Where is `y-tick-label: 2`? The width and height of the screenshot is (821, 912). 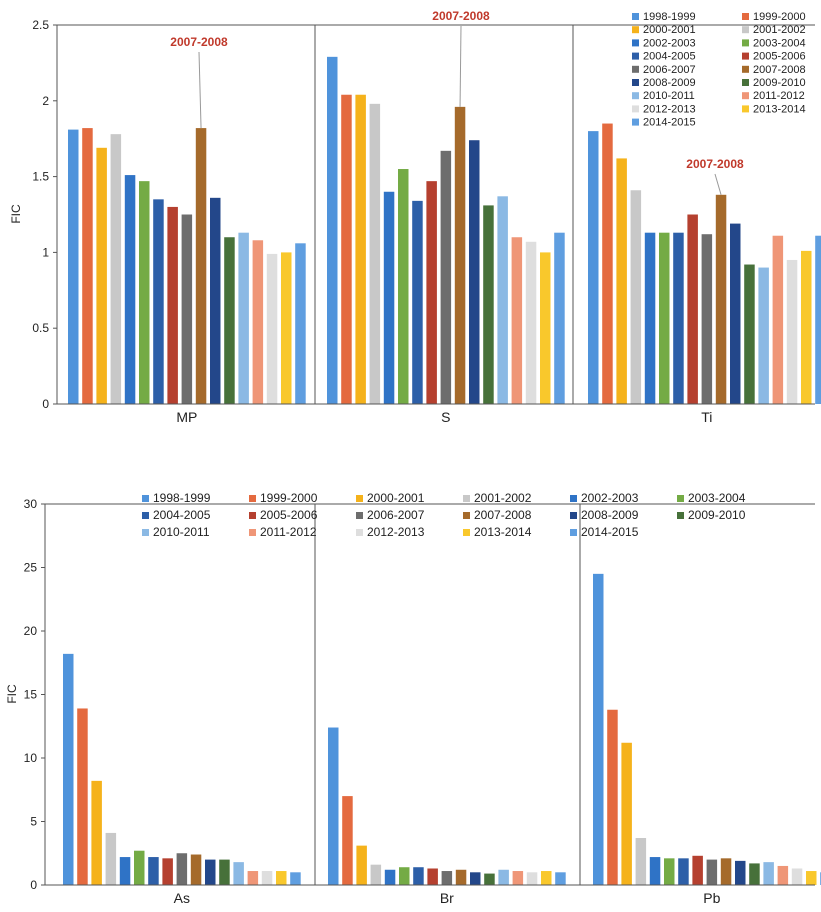 y-tick-label: 2 is located at coordinates (45, 101).